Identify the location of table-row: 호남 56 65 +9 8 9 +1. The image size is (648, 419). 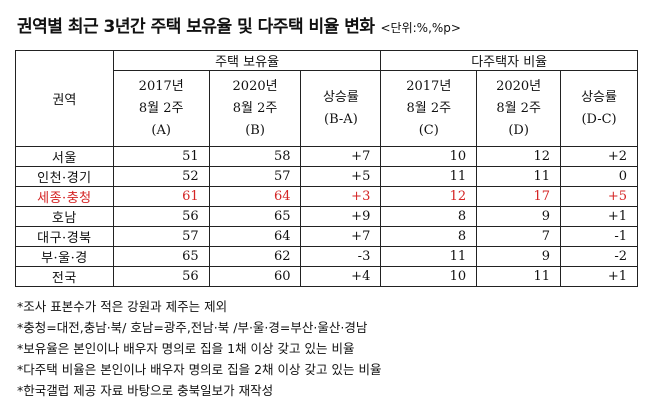
(326, 216).